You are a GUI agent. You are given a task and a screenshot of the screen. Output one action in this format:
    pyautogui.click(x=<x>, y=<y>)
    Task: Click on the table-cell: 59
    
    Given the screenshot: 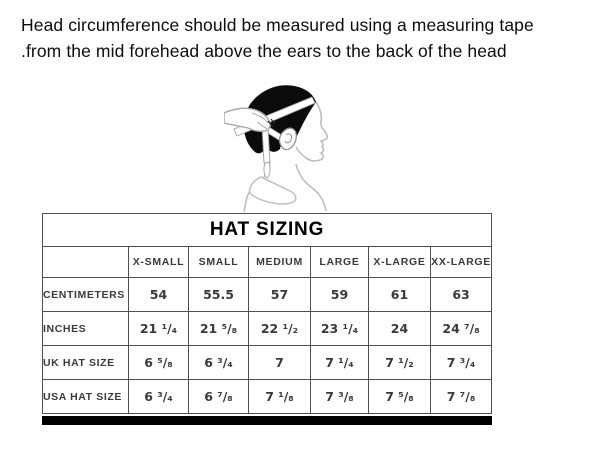 What is the action you would take?
    pyautogui.click(x=339, y=294)
    